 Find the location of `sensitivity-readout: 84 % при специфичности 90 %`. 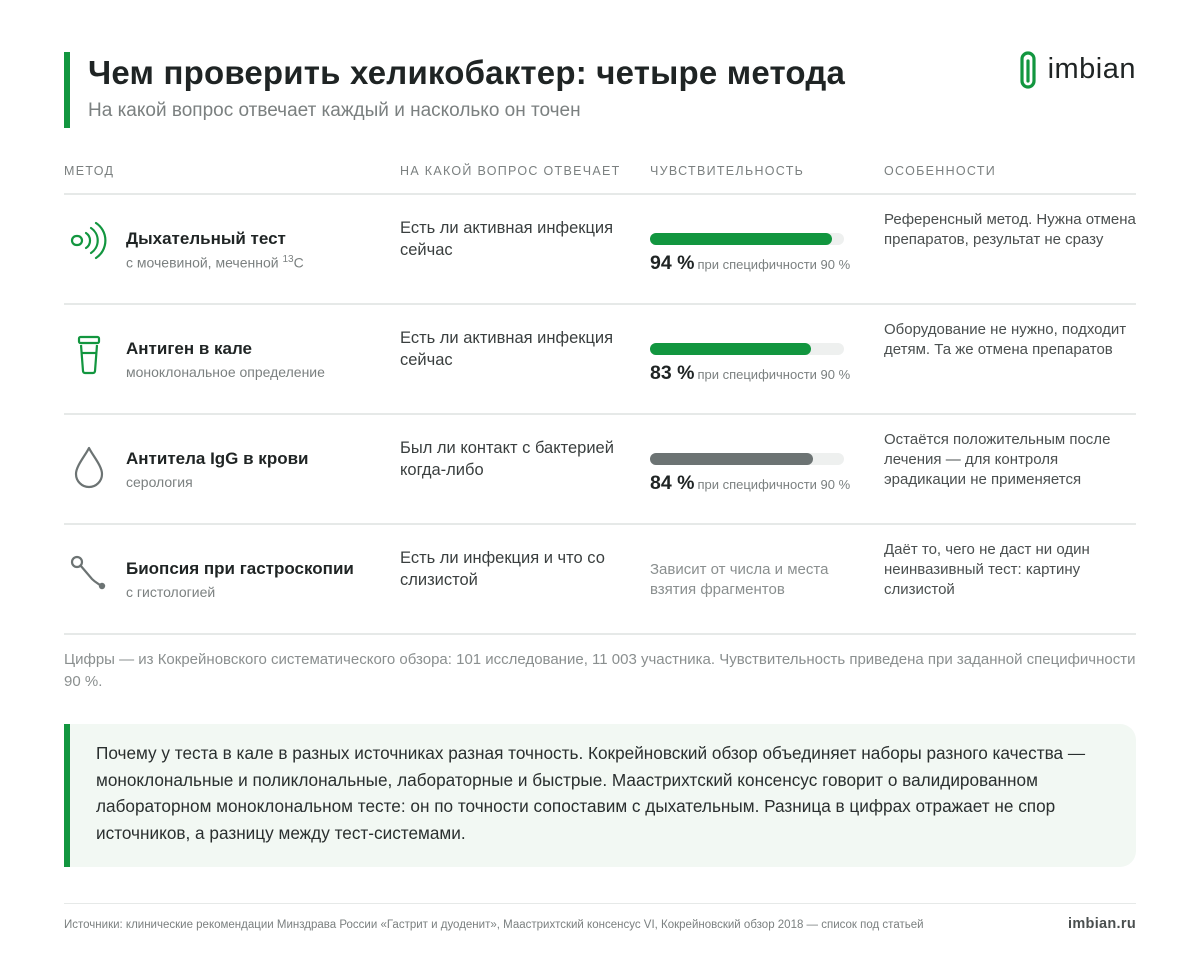

sensitivity-readout: 84 % при специфичности 90 % is located at coordinates (750, 483).